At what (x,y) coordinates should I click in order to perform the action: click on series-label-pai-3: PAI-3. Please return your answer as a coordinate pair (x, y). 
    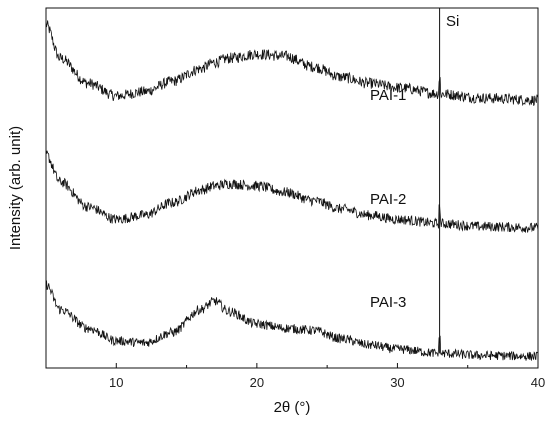
    Looking at the image, I should click on (388, 302).